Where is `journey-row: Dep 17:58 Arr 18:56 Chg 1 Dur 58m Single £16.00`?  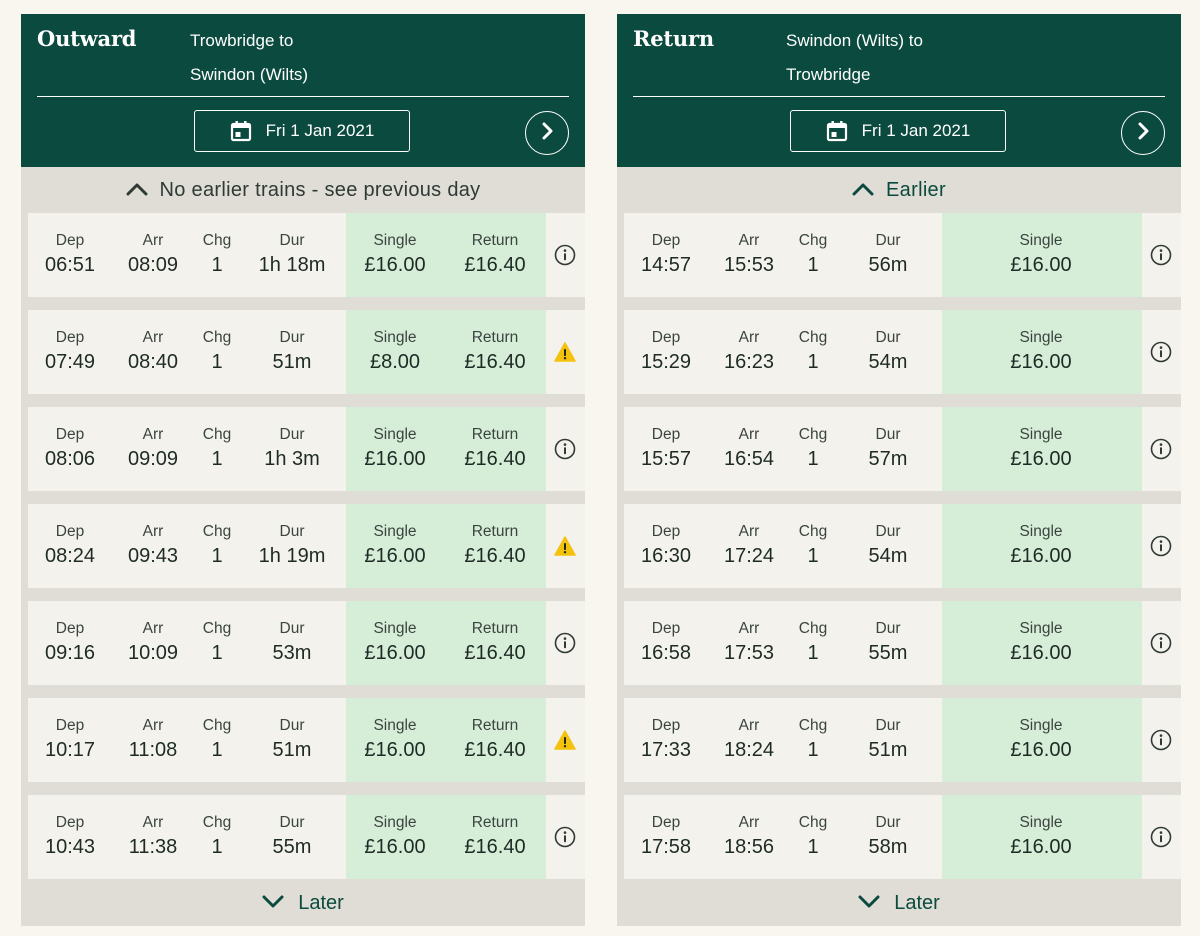
journey-row: Dep 17:58 Arr 18:56 Chg 1 Dur 58m Single £16.00 is located at coordinates (902, 837).